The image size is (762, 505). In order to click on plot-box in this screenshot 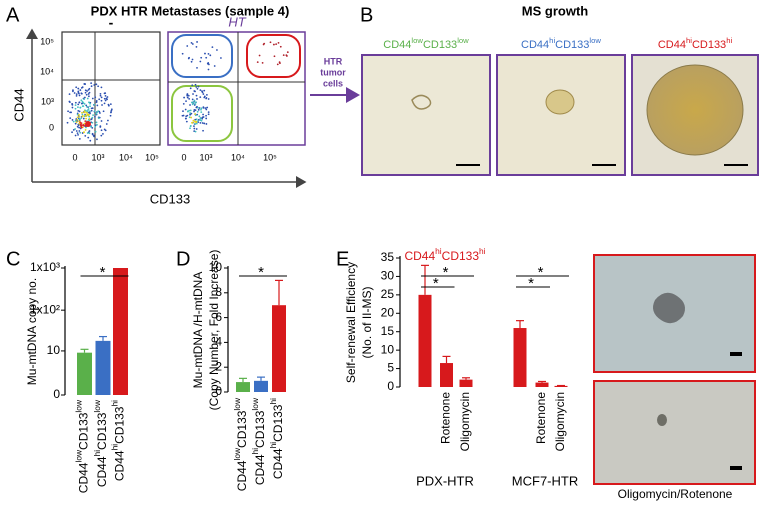, I will do `click(111, 88)`.